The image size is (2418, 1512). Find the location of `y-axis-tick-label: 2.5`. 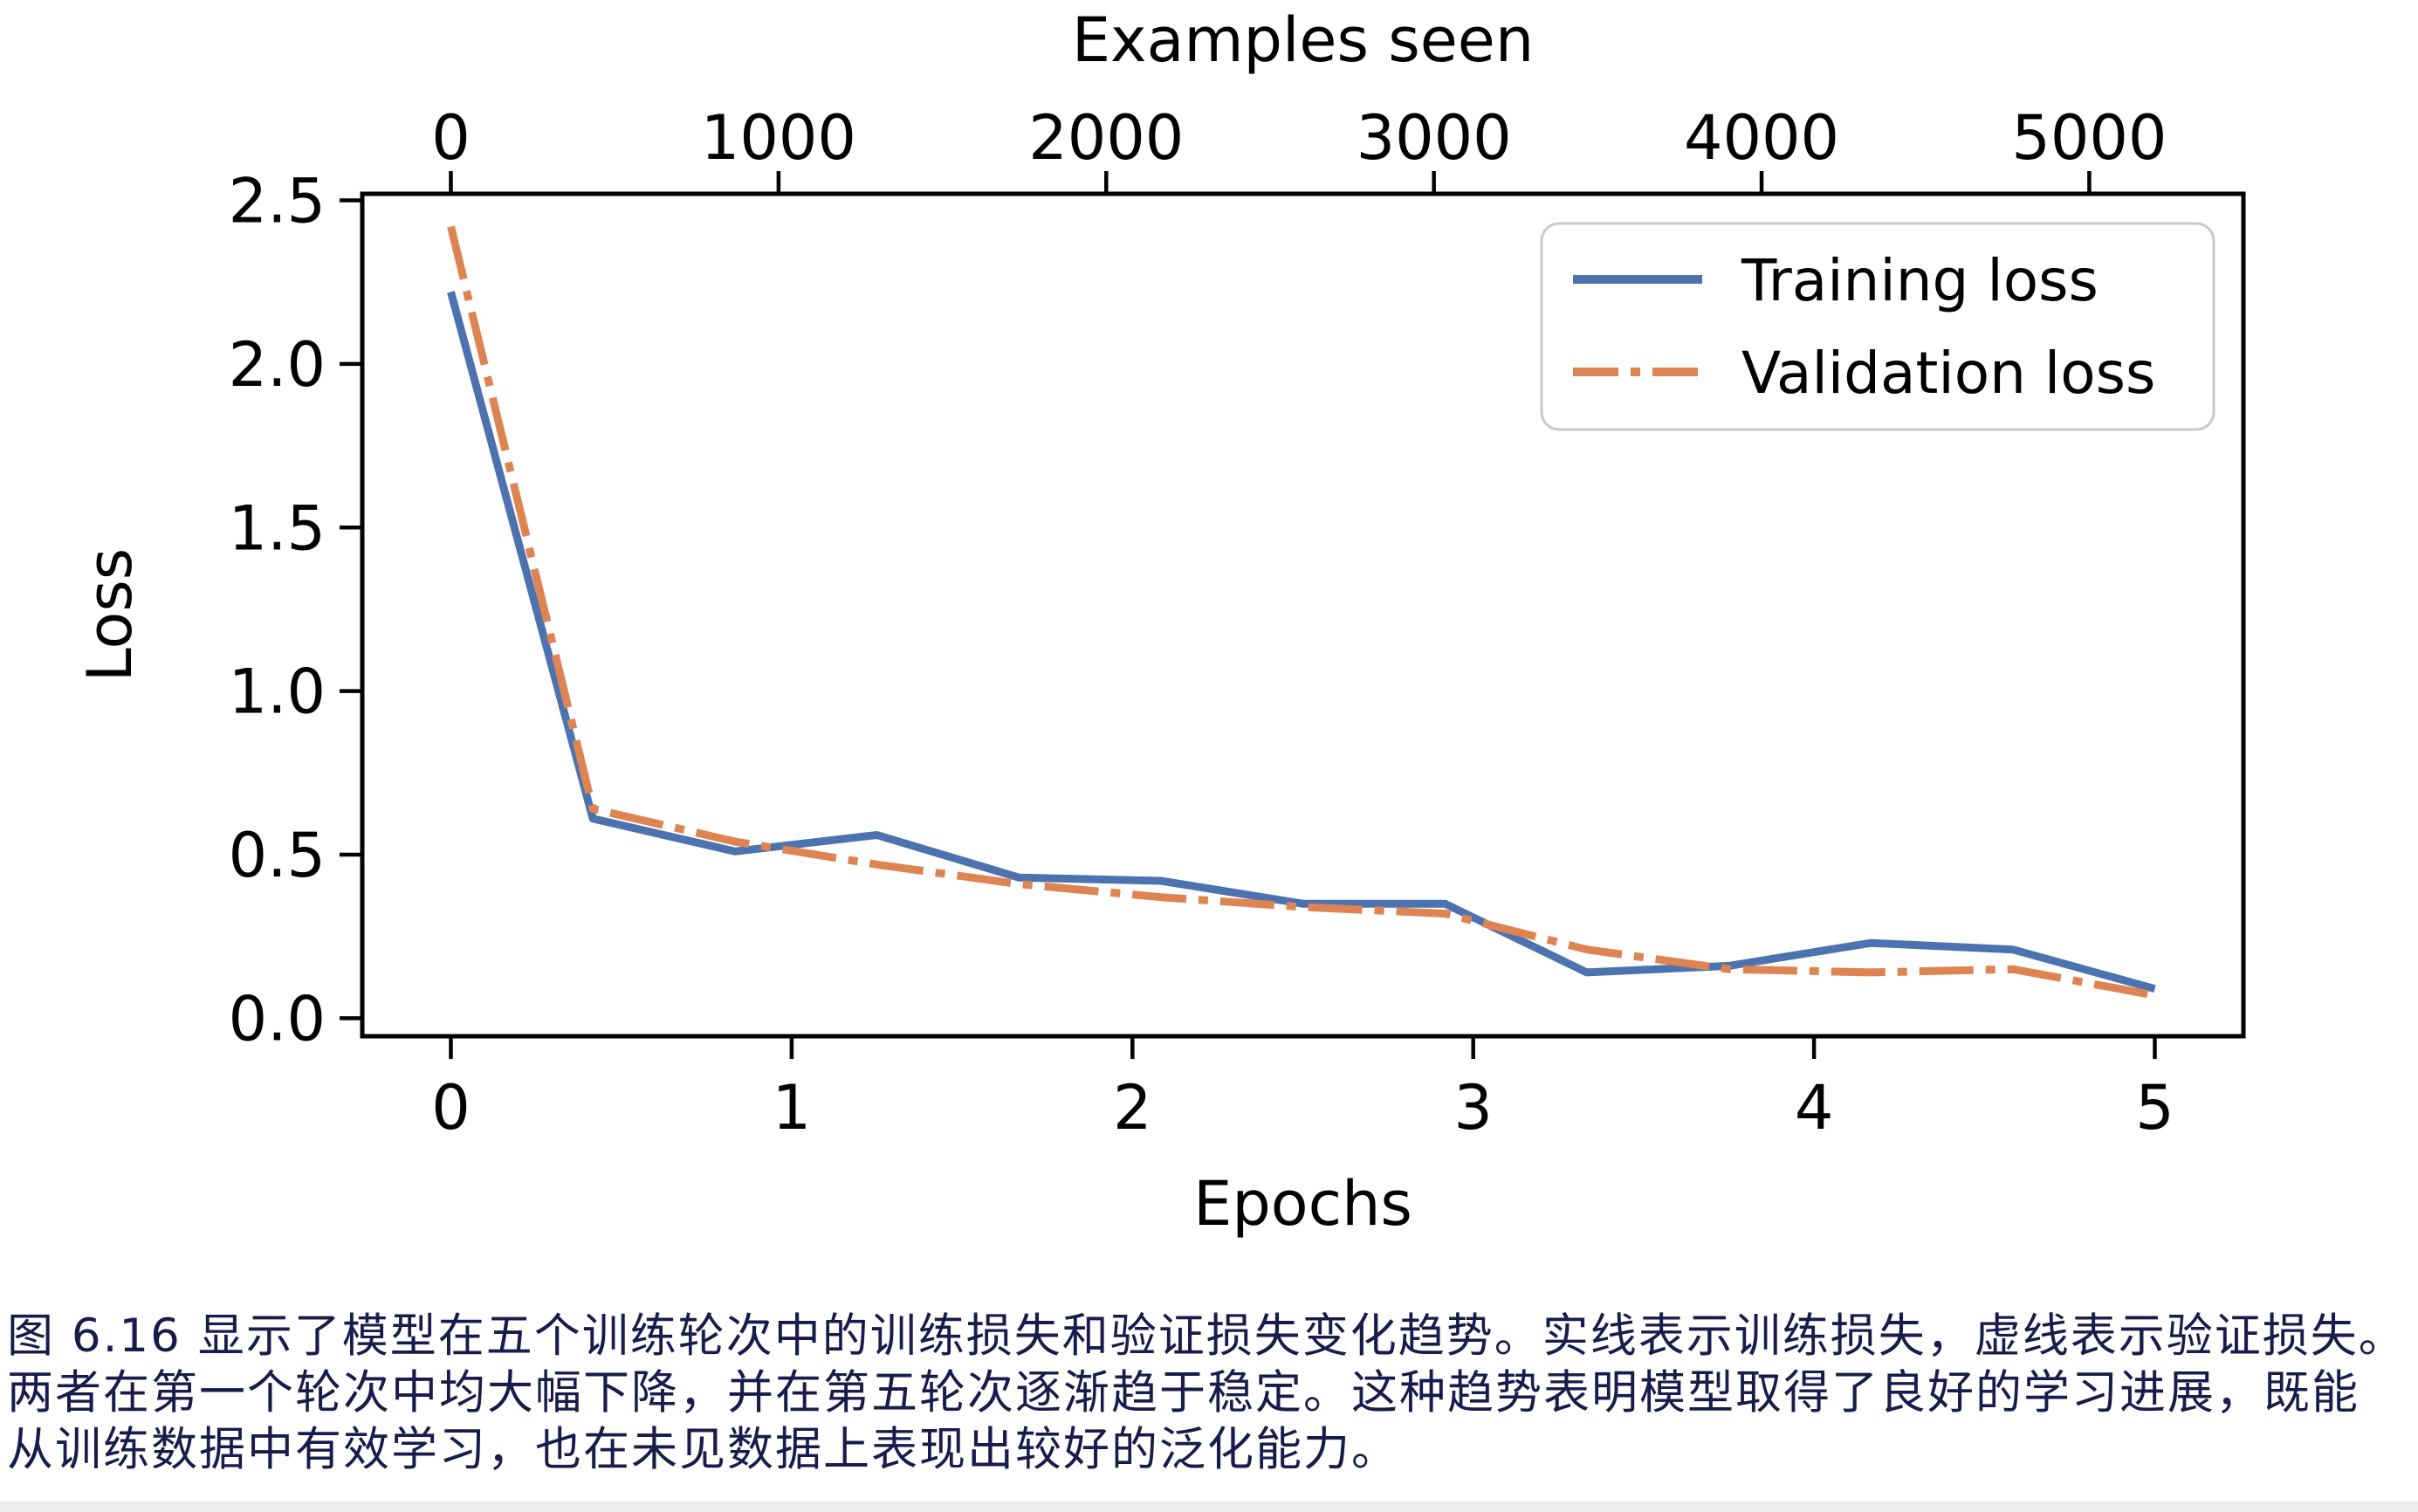

y-axis-tick-label: 2.5 is located at coordinates (277, 201).